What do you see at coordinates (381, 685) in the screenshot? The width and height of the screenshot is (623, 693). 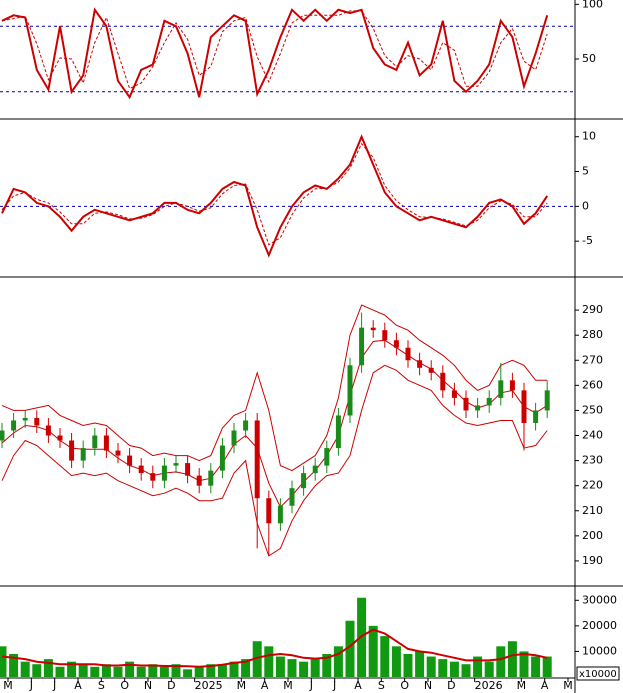 I see `x-tick-label: S` at bounding box center [381, 685].